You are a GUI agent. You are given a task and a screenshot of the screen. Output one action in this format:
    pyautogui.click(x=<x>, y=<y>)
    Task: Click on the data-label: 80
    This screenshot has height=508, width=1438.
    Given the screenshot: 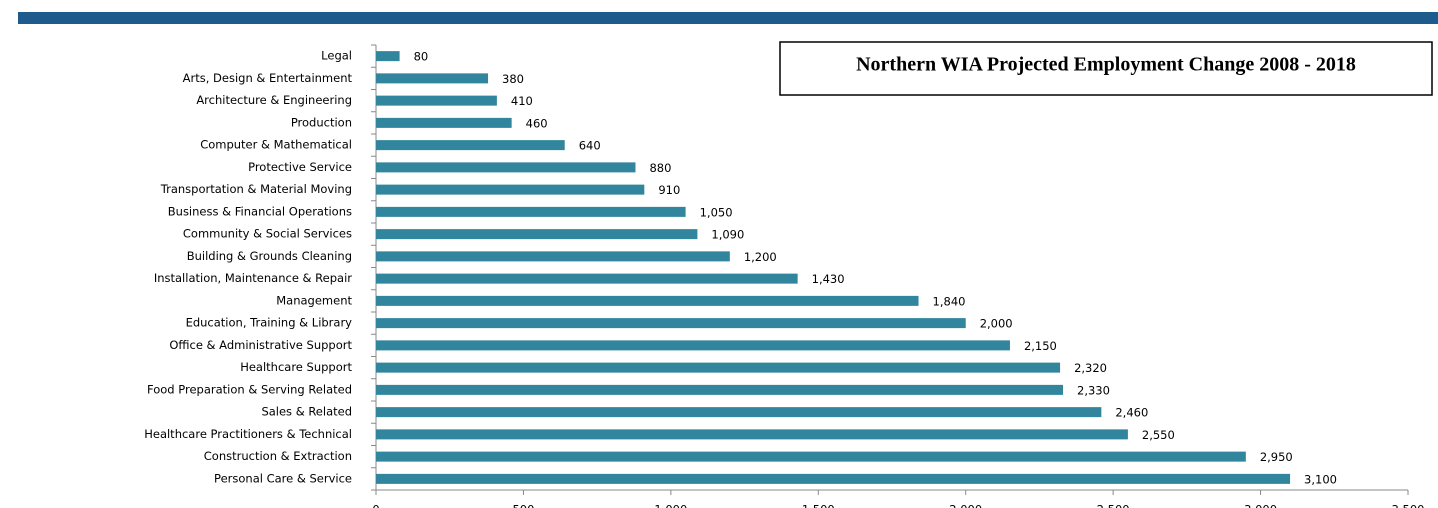 What is the action you would take?
    pyautogui.click(x=421, y=57)
    